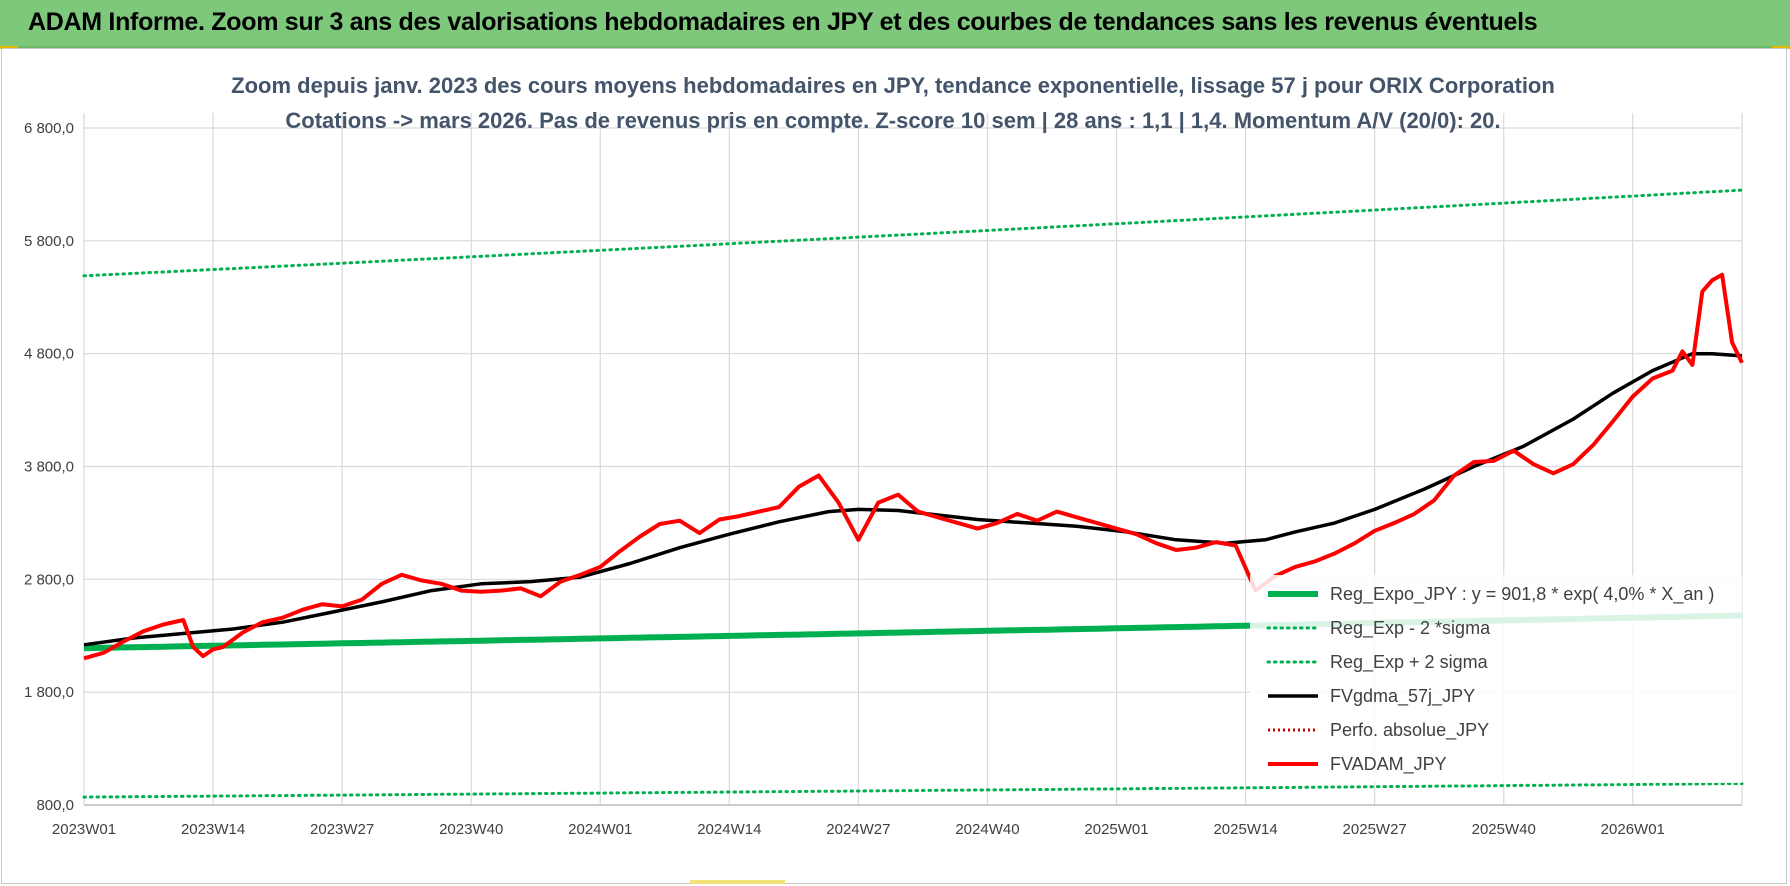  Describe the element at coordinates (1504, 829) in the screenshot. I see `x-tick-label: 2025W40` at that location.